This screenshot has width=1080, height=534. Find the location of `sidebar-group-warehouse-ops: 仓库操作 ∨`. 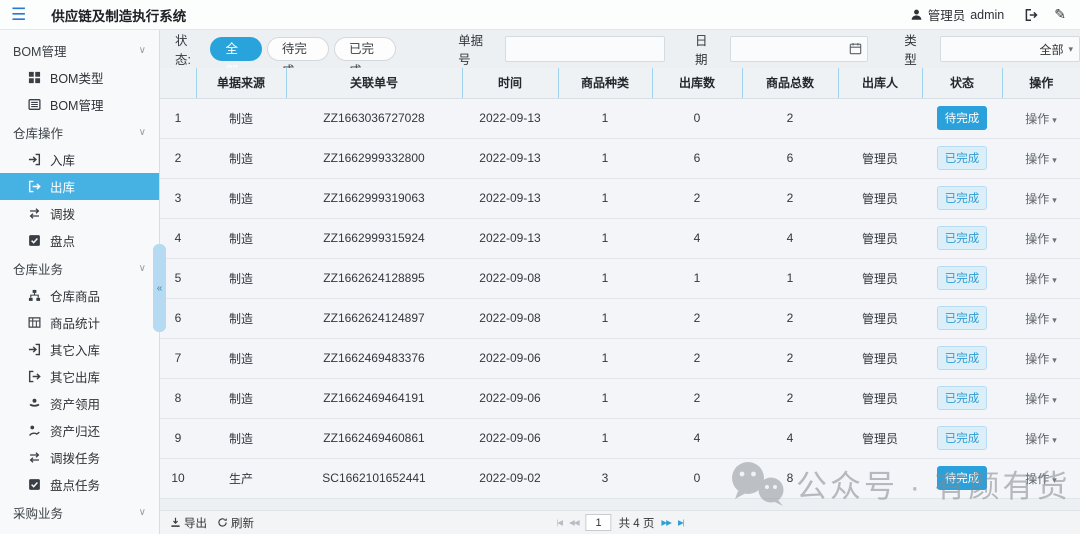

sidebar-group-warehouse-ops: 仓库操作 ∨ is located at coordinates (79, 132).